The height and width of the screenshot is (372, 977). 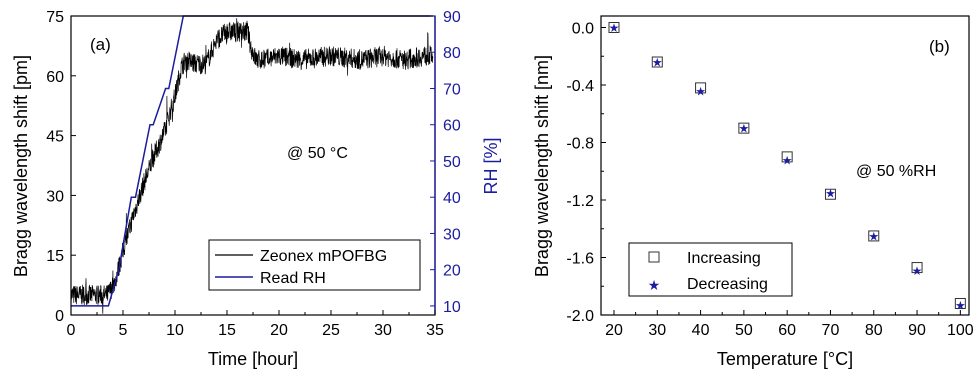 I want to click on y2-tick-label-a: 20, so click(x=452, y=271).